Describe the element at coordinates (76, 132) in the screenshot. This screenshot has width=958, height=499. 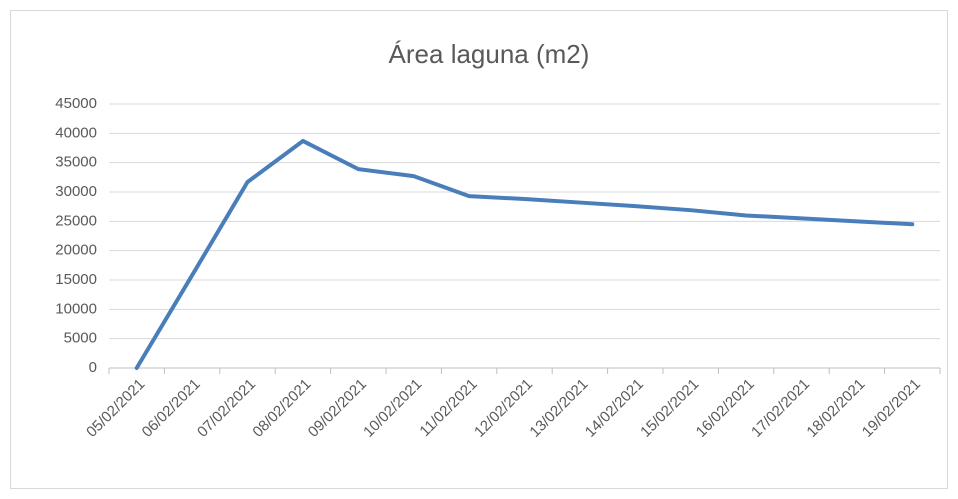
I see `y-tick-label: 40000` at that location.